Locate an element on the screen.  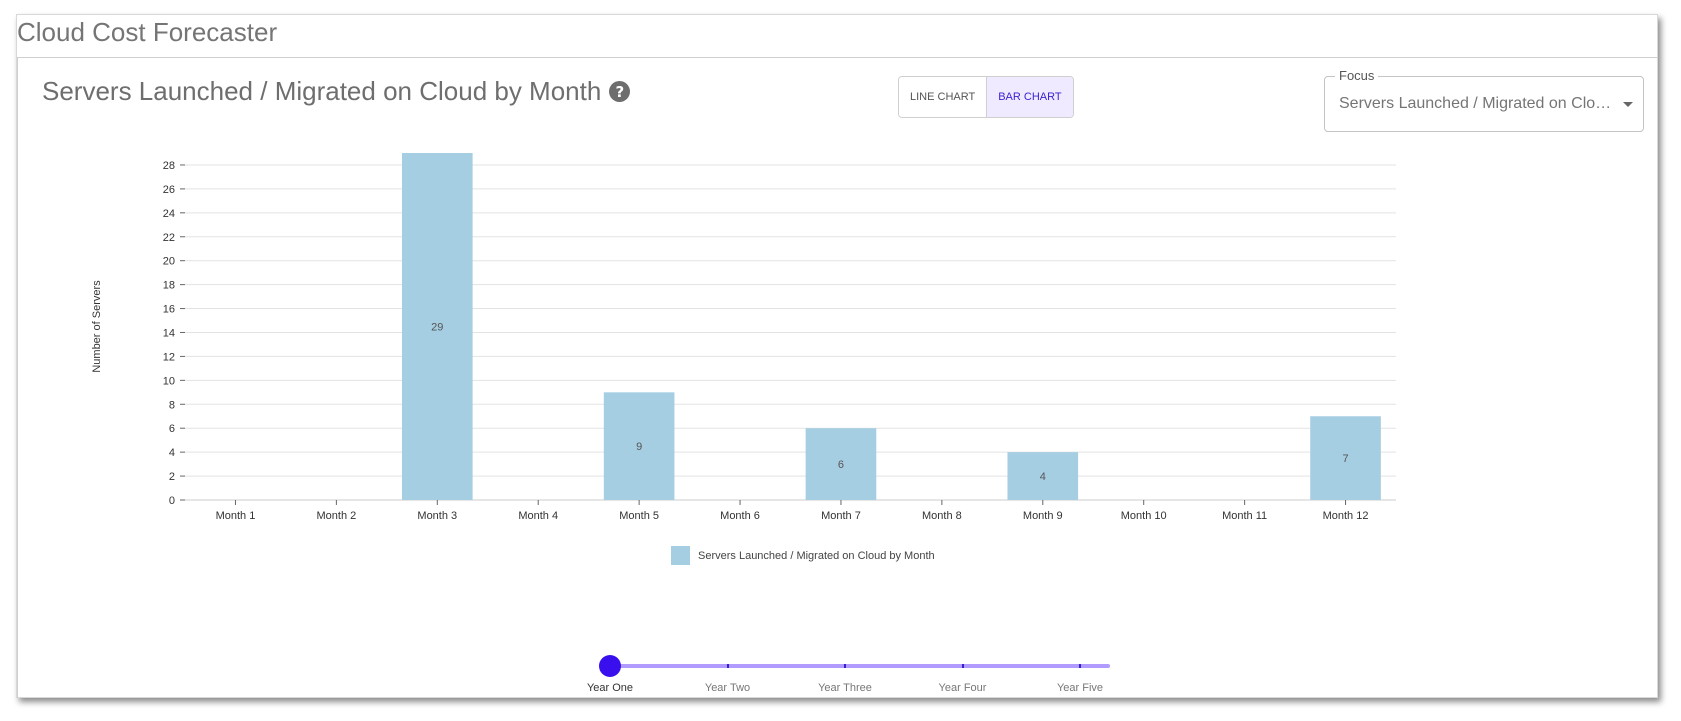
x-tick-label: Month 1 is located at coordinates (236, 516).